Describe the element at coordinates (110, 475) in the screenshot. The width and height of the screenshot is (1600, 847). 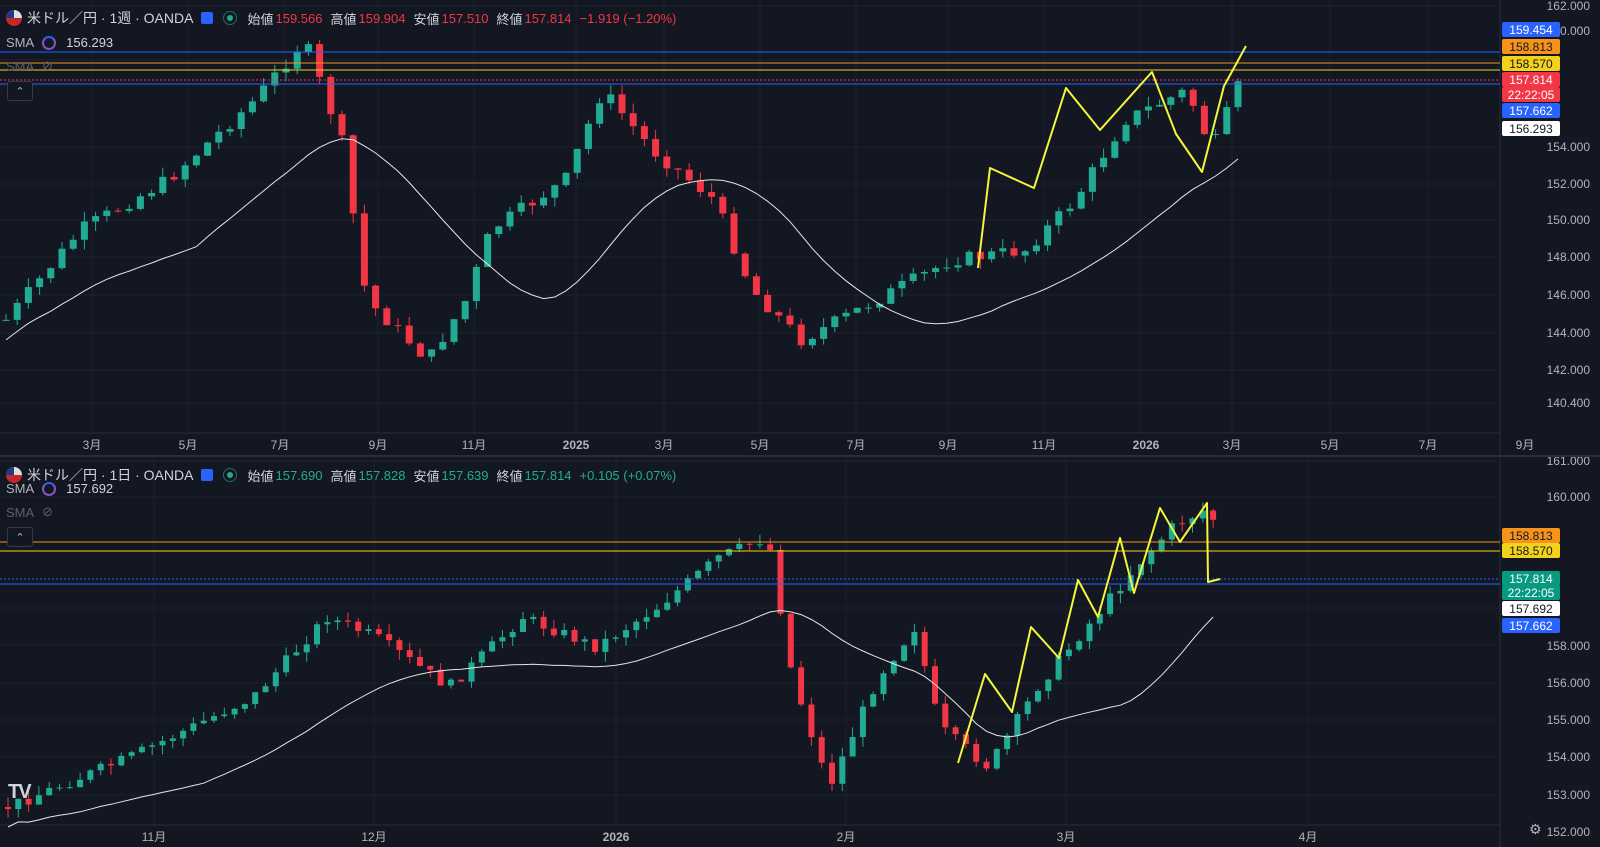
I see `symbol-title: 米ドル／円 · 1日 · OANDA` at that location.